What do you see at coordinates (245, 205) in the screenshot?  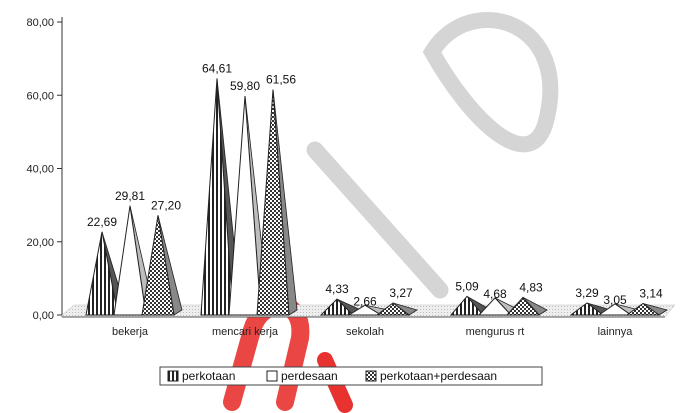 I see `pyramid-perdesaan-mencari-kerja` at bounding box center [245, 205].